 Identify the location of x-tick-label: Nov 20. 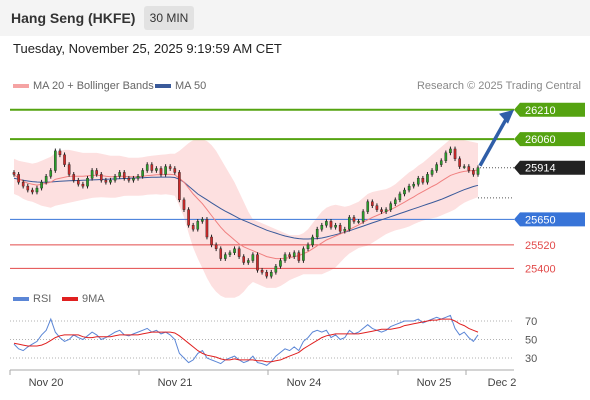
(46, 383).